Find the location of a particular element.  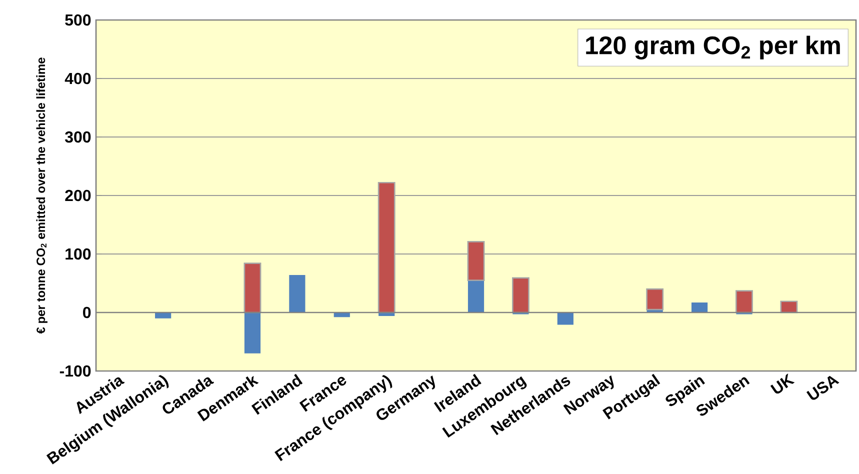

x-tick-label: USA is located at coordinates (823, 388).